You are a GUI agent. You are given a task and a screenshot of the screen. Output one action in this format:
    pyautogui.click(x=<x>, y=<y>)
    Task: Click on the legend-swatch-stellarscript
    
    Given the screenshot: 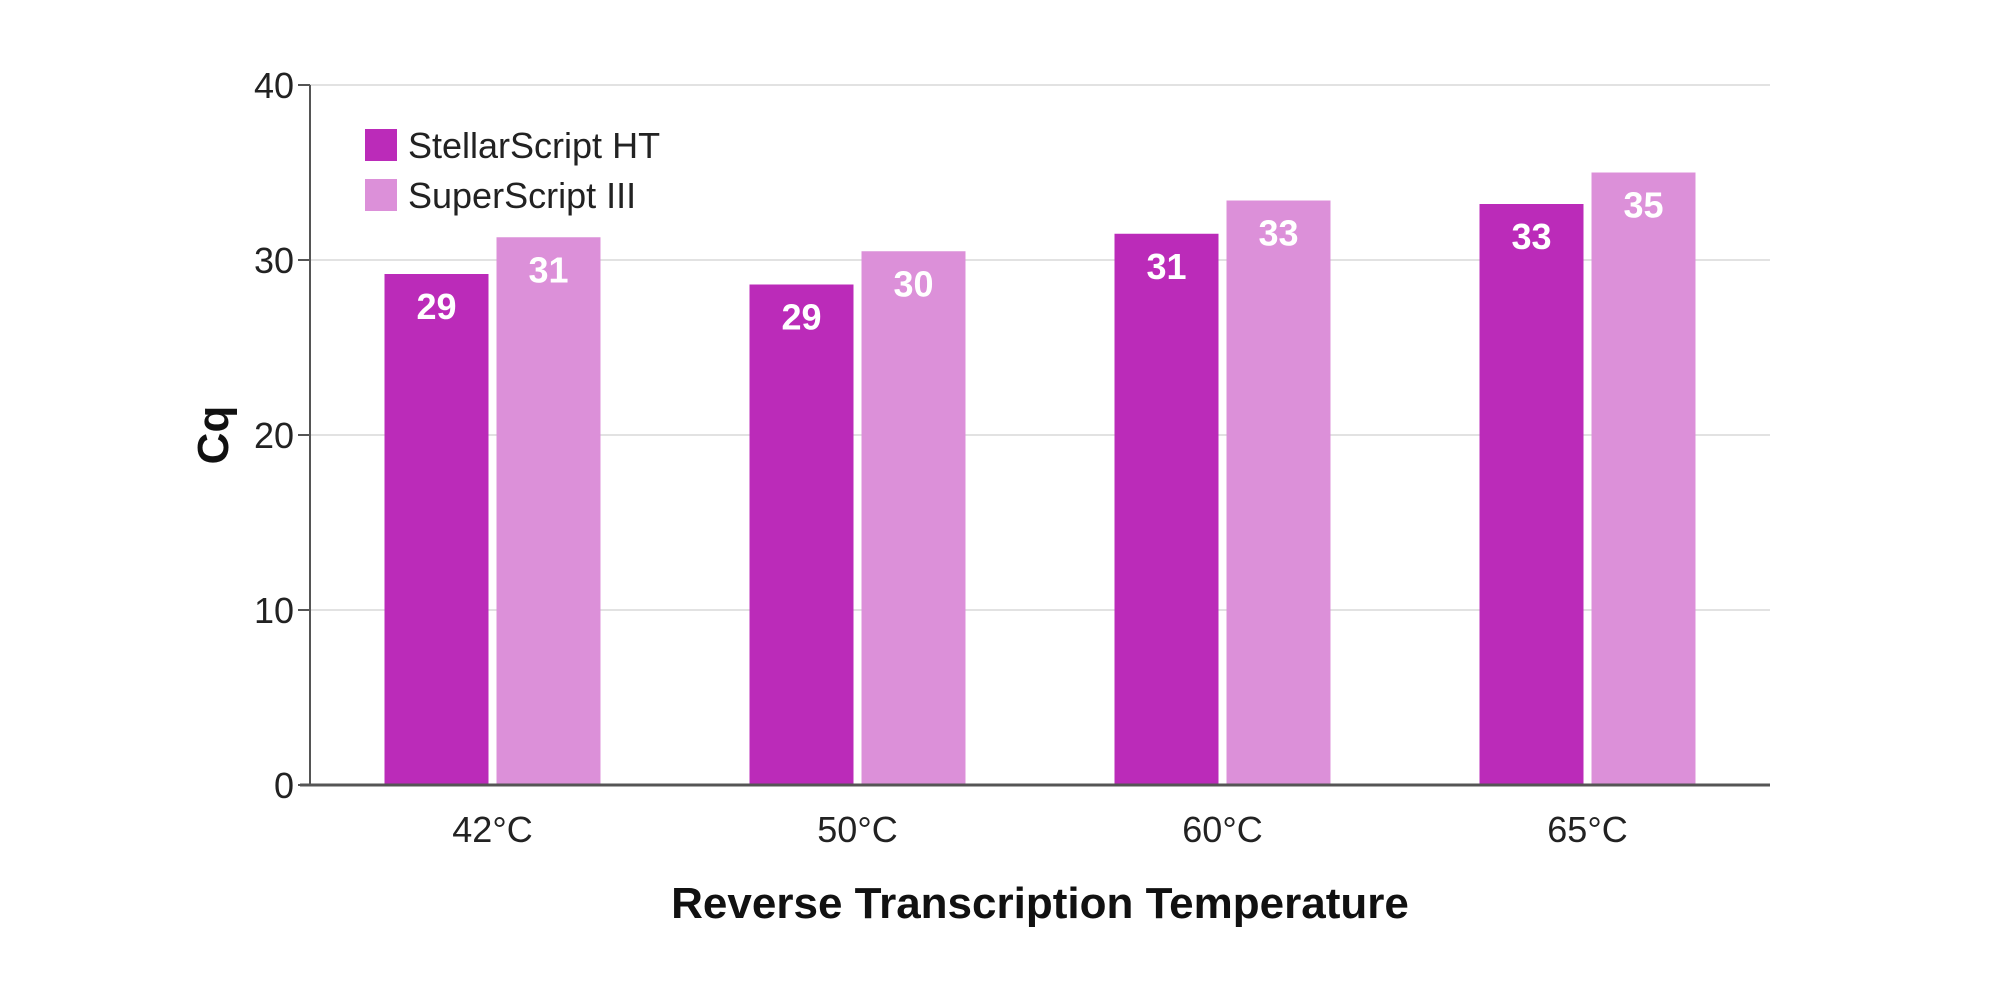 What is the action you would take?
    pyautogui.click(x=381, y=145)
    